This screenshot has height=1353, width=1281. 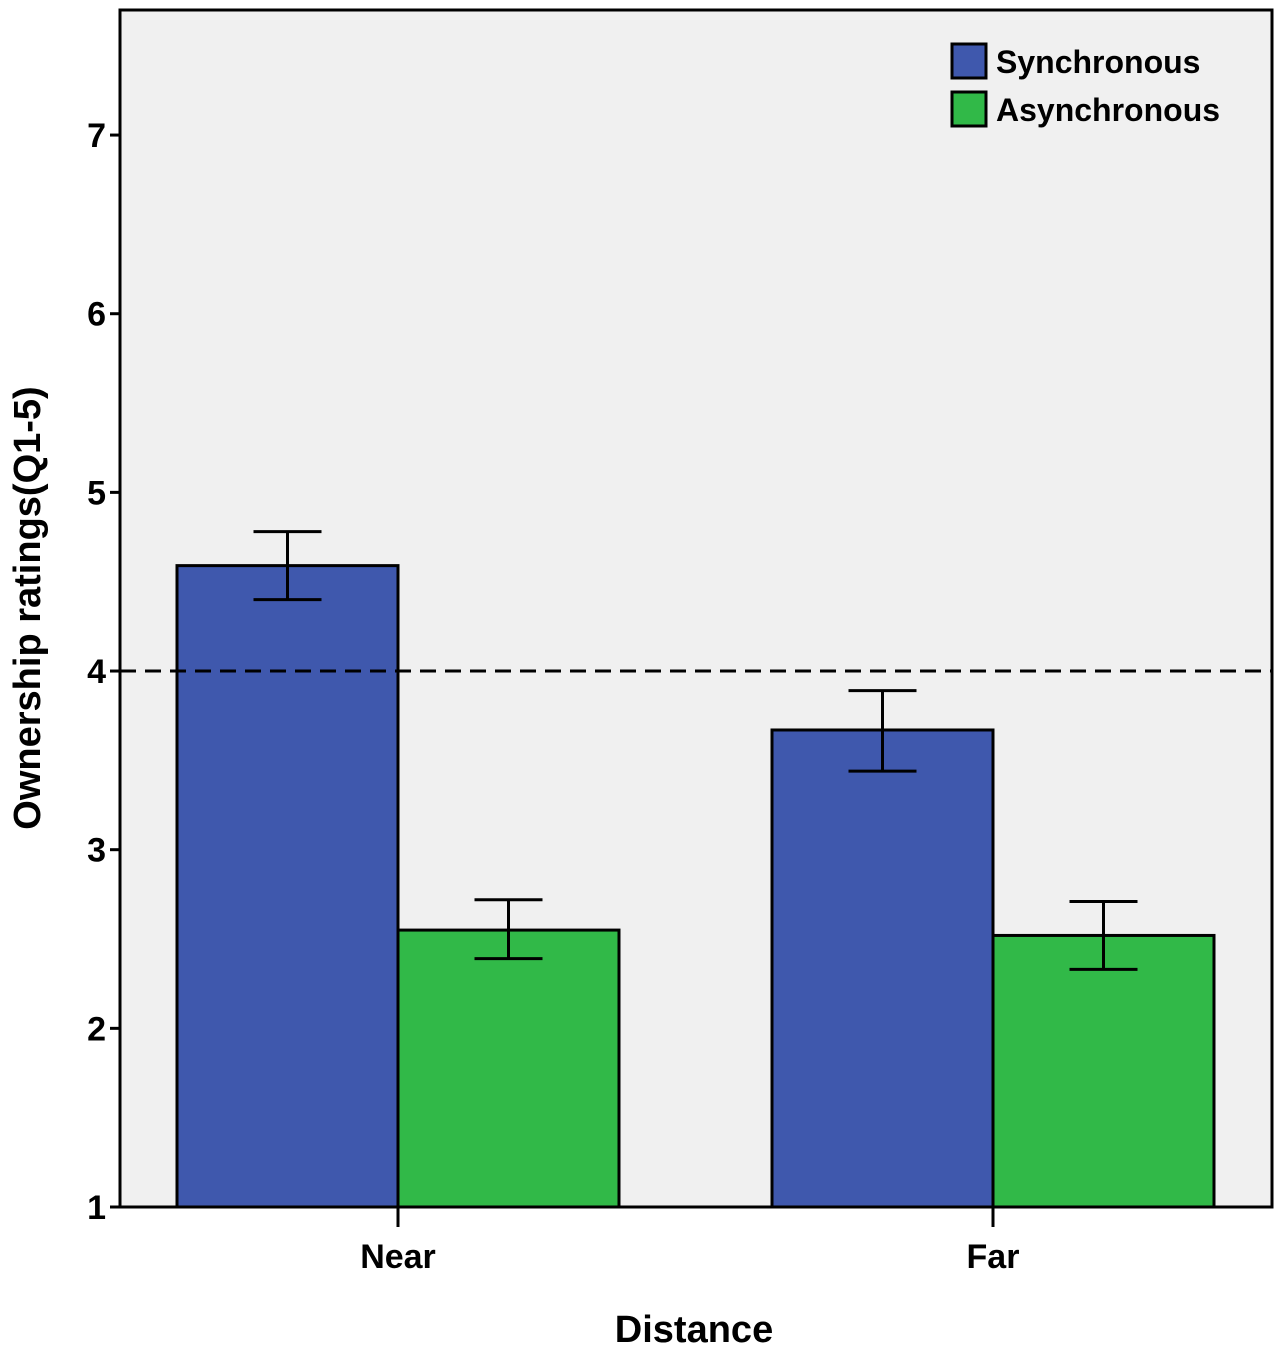 I want to click on error-bar-synchronous-near, so click(x=287, y=566).